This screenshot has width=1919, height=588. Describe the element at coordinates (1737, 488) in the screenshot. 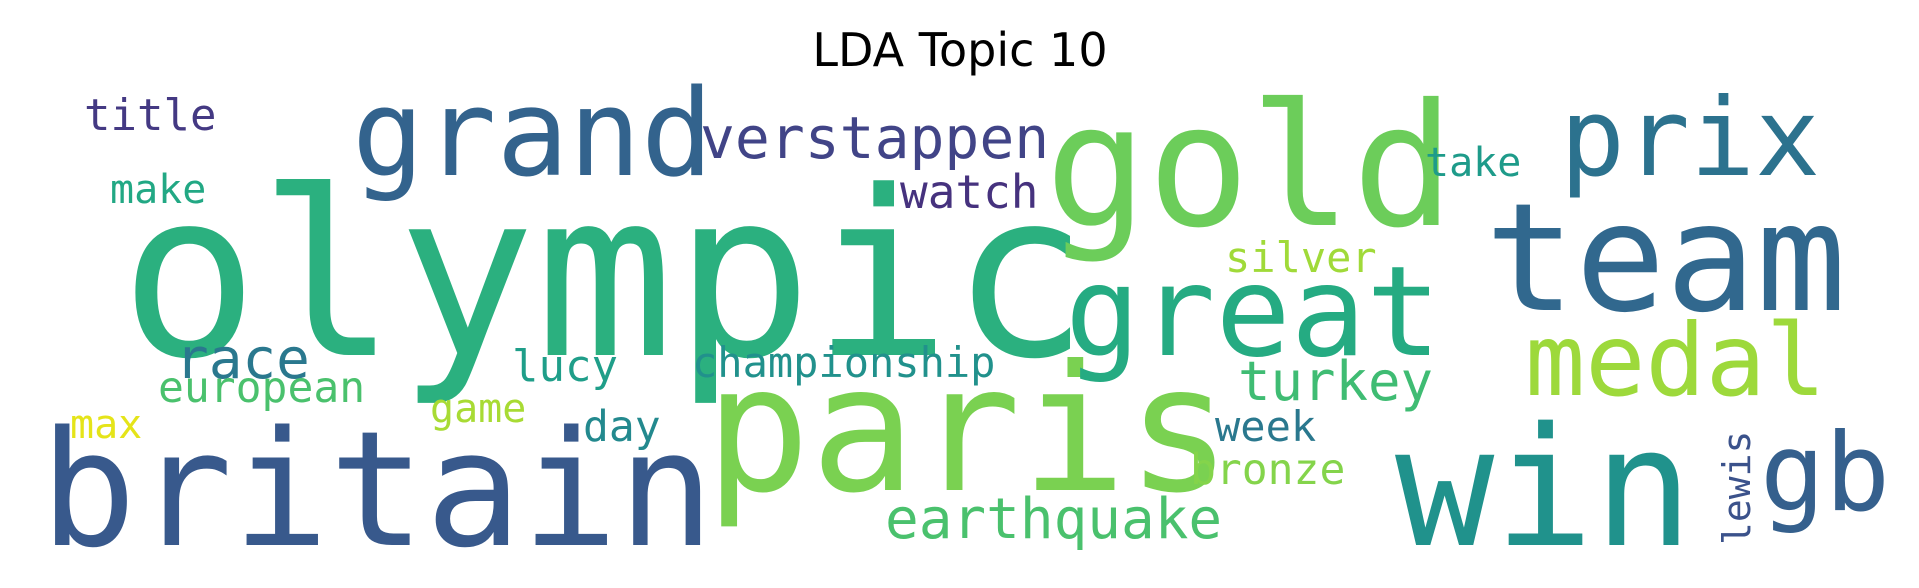

I see `word-lewis: lewis` at that location.